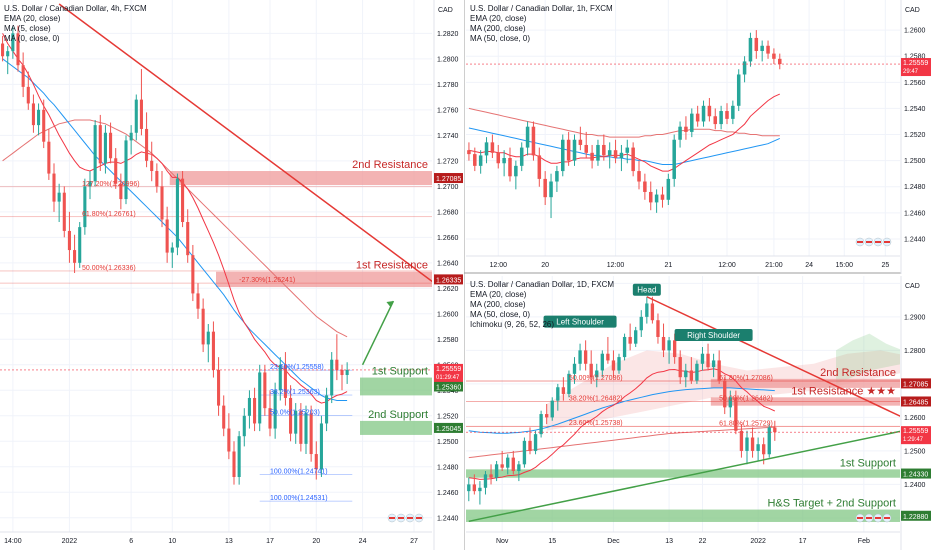 The image size is (932, 555). Describe the element at coordinates (915, 57) in the screenshot. I see `y-tick-label: 1.2580` at that location.